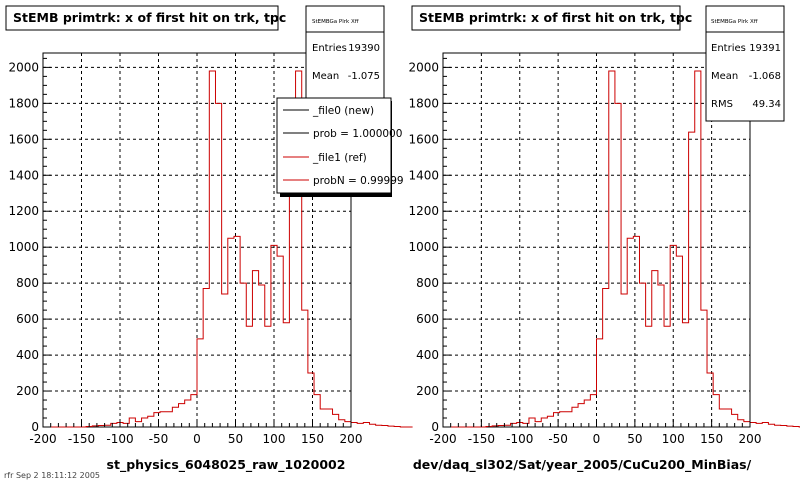 The height and width of the screenshot is (480, 800). Describe the element at coordinates (423, 175) in the screenshot. I see `right-ytick-label: 1400` at that location.